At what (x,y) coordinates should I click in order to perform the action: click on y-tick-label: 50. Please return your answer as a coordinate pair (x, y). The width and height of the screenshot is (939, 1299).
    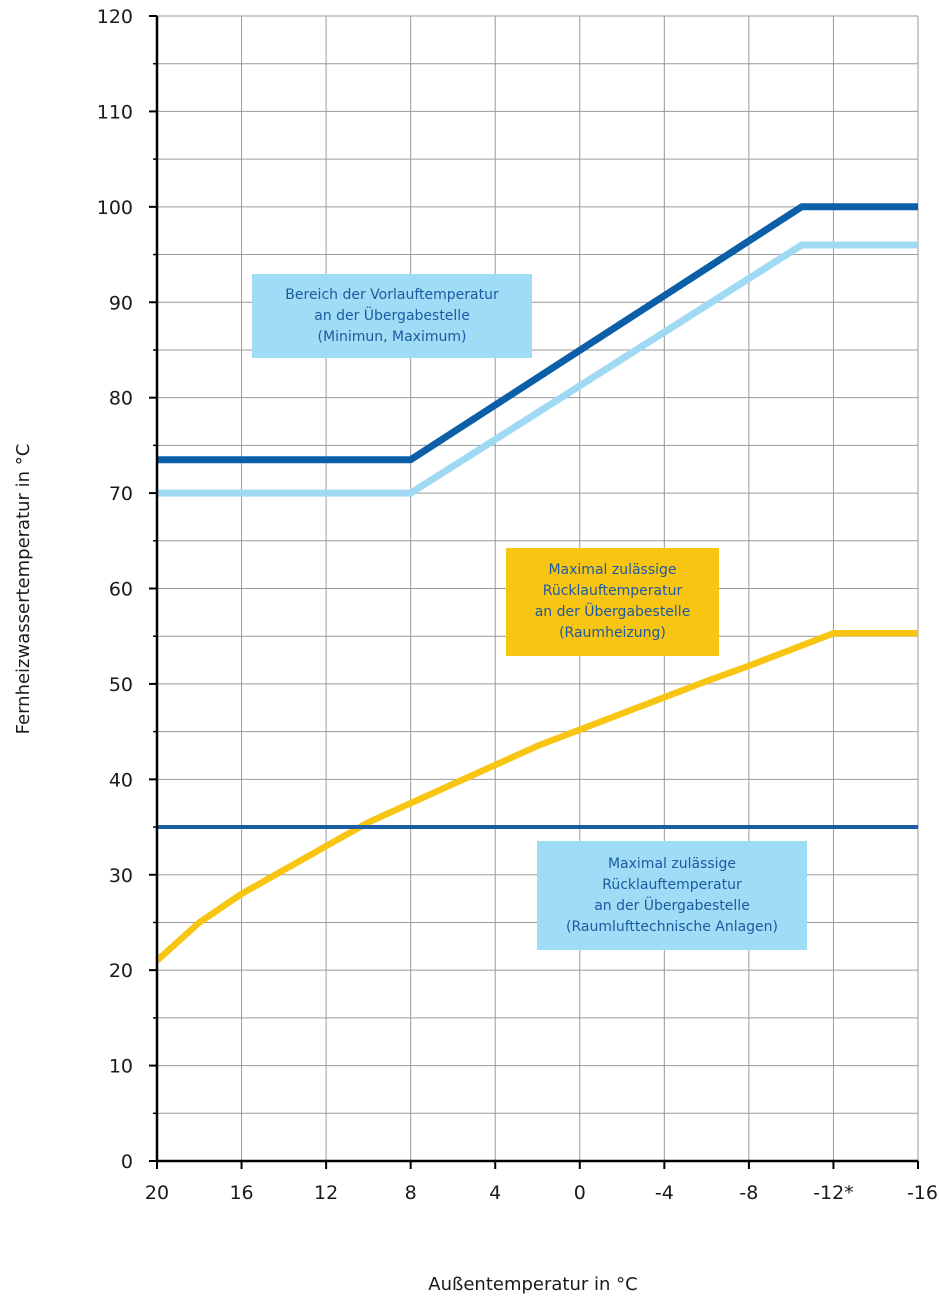
    Looking at the image, I should click on (121, 685).